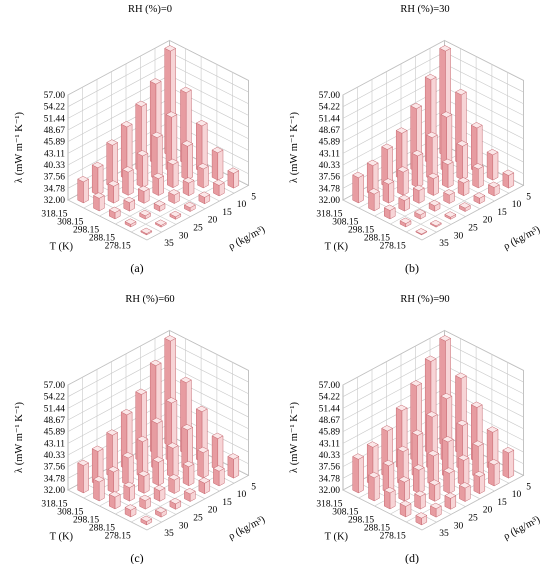 This screenshot has height=564, width=550. I want to click on T-tick-label: 318.15, so click(329, 504).